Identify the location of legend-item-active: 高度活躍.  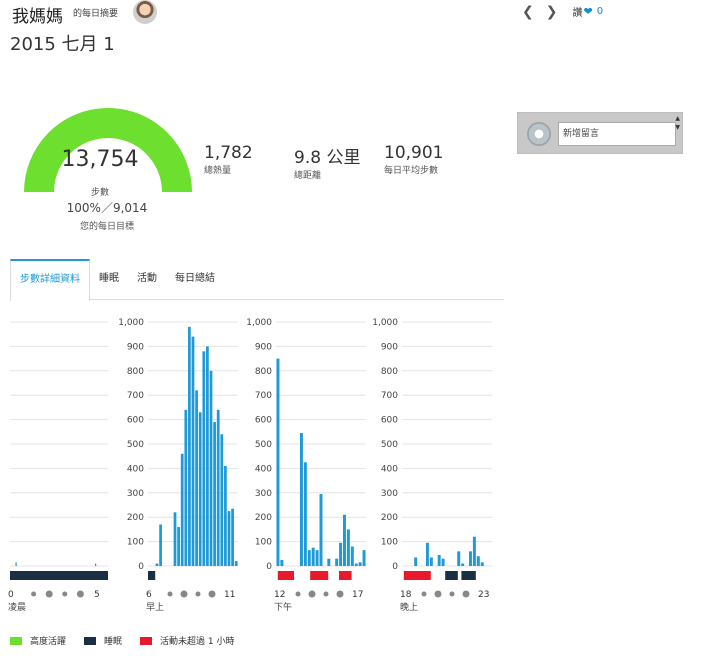
(38, 640).